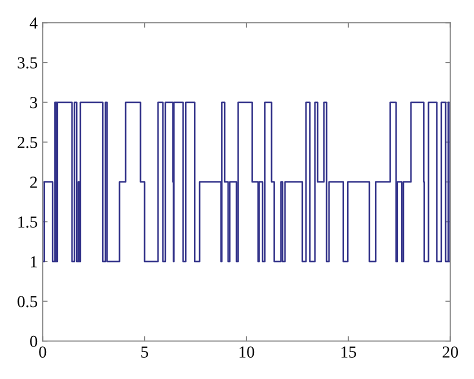 This screenshot has height=379, width=474. Describe the element at coordinates (247, 352) in the screenshot. I see `x-tick-label: 10` at that location.